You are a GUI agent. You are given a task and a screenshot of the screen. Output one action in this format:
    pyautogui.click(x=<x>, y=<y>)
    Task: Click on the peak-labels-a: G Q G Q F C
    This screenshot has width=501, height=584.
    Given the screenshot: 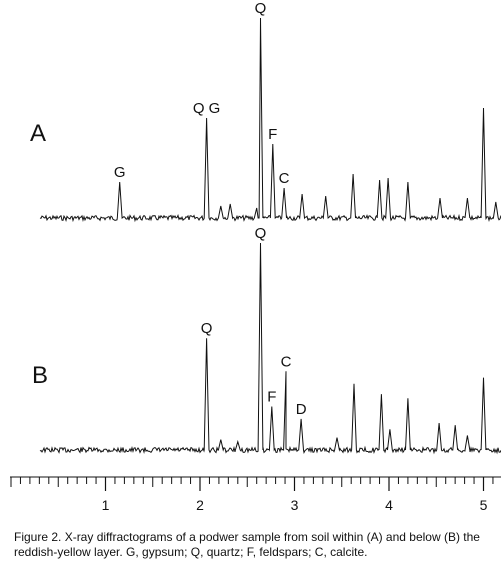 What is the action you would take?
    pyautogui.click(x=202, y=93)
    